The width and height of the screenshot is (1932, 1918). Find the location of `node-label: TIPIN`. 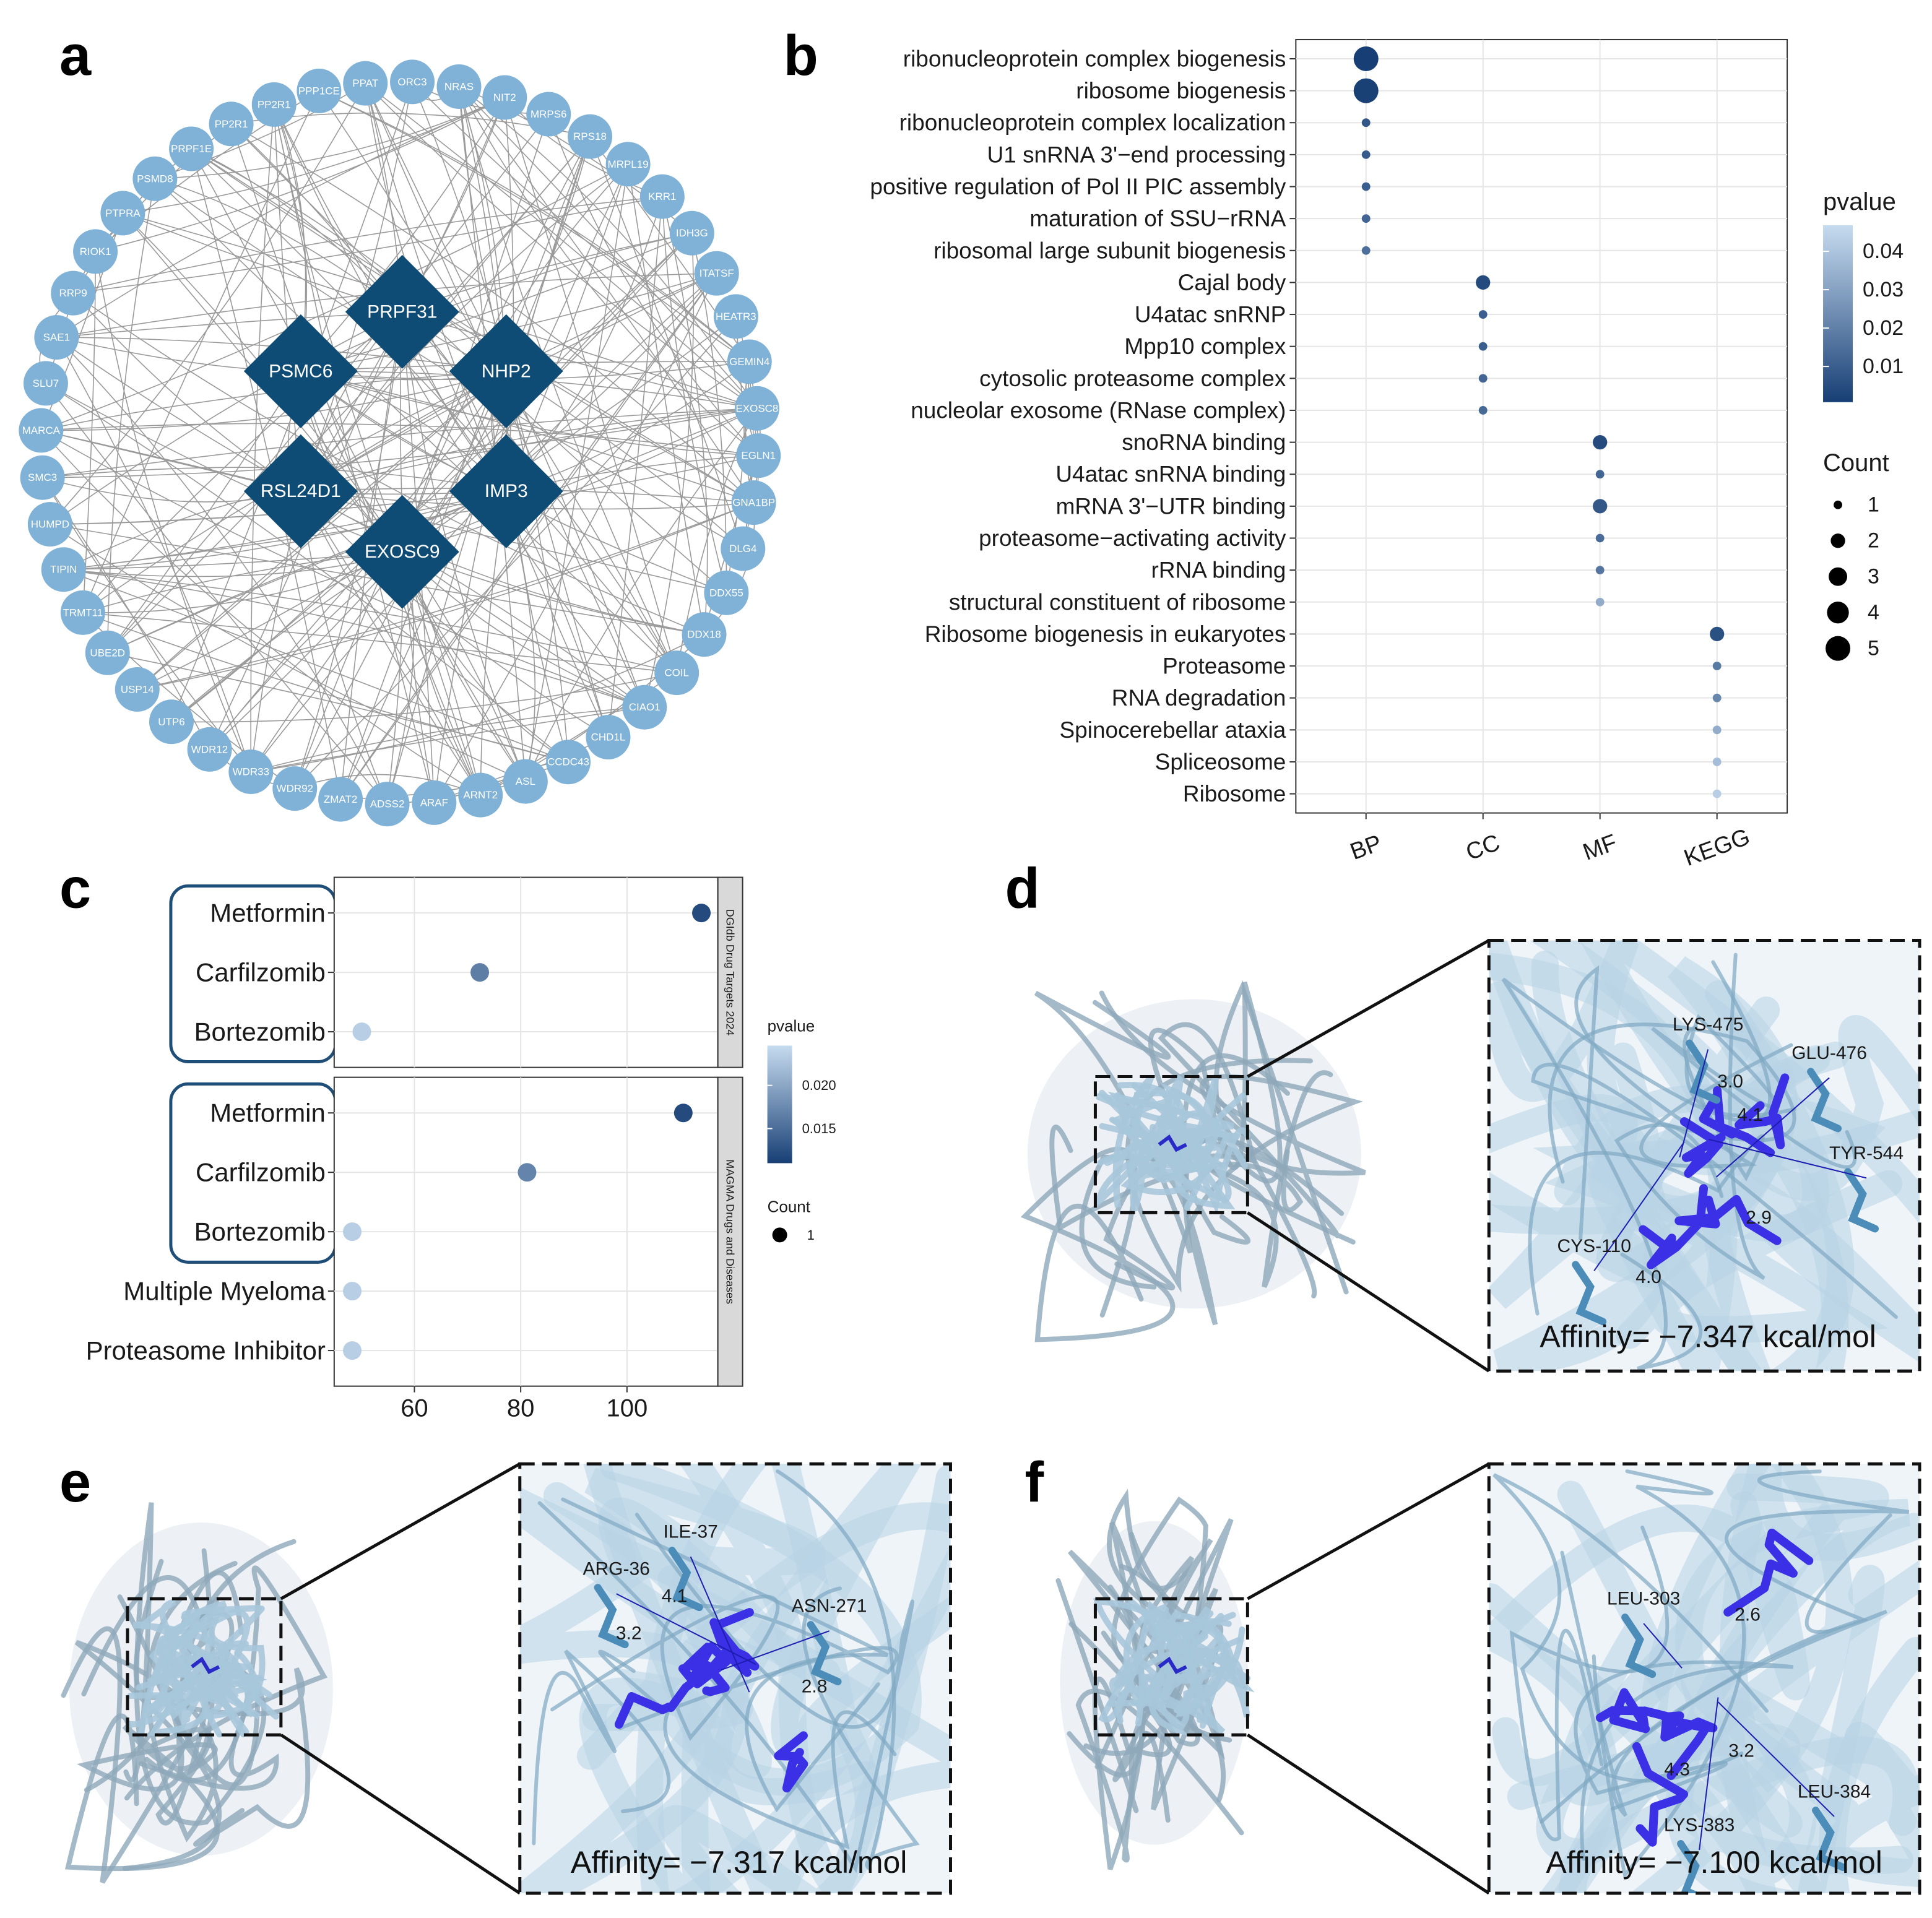

node-label: TIPIN is located at coordinates (64, 570).